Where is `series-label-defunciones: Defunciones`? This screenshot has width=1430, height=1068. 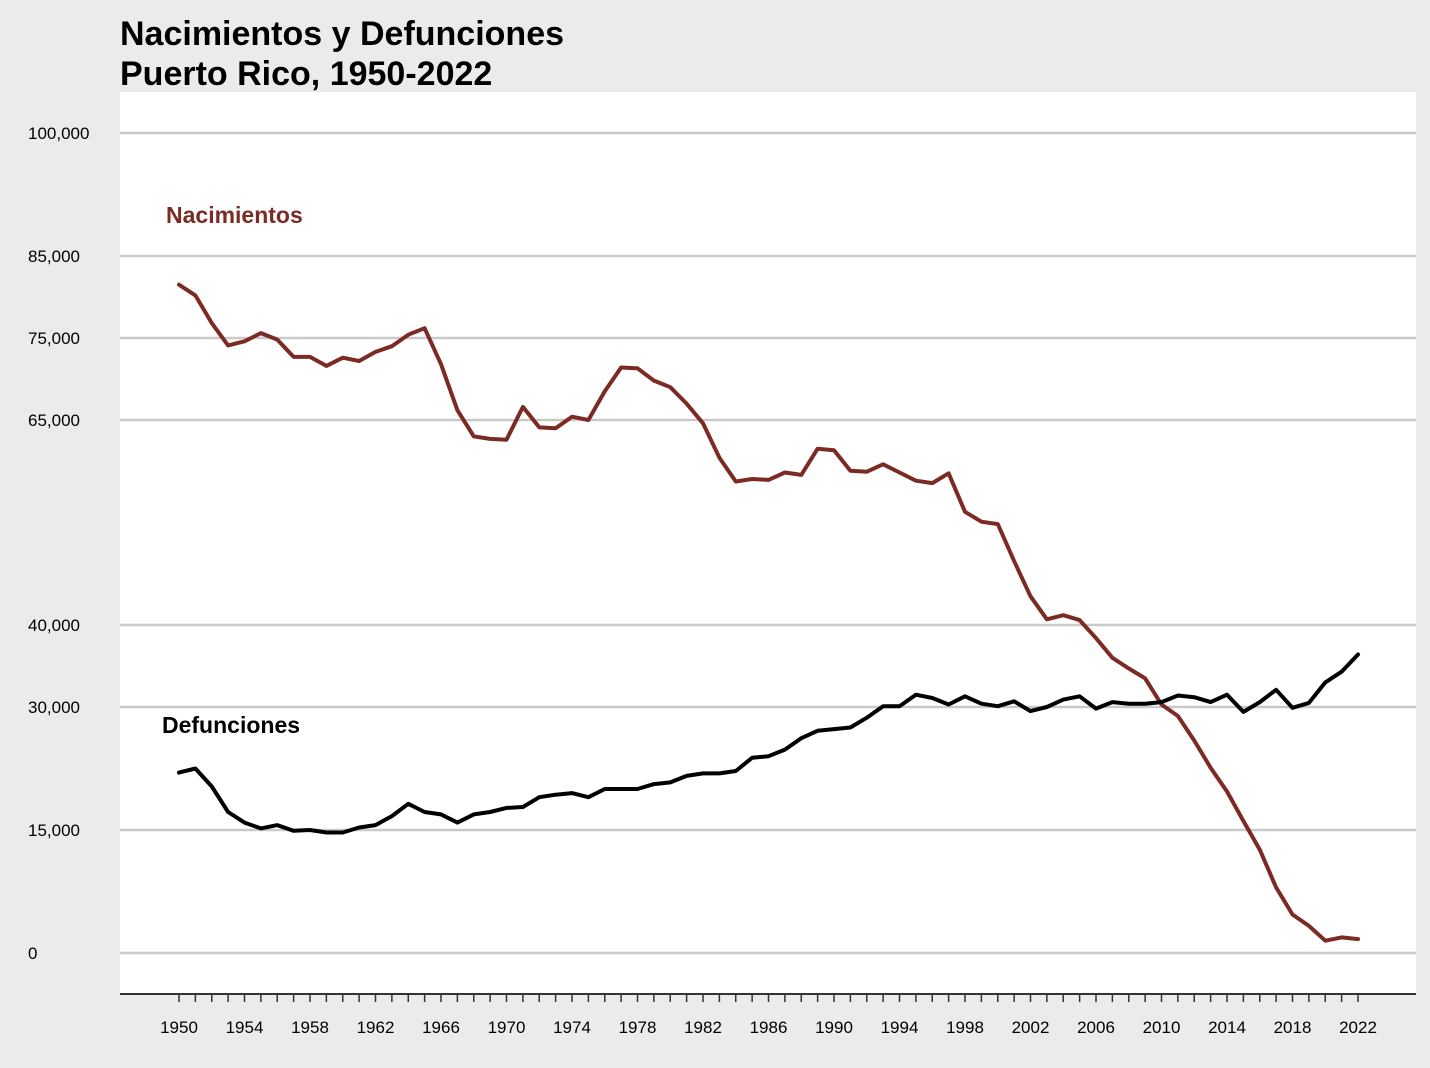
series-label-defunciones: Defunciones is located at coordinates (231, 725).